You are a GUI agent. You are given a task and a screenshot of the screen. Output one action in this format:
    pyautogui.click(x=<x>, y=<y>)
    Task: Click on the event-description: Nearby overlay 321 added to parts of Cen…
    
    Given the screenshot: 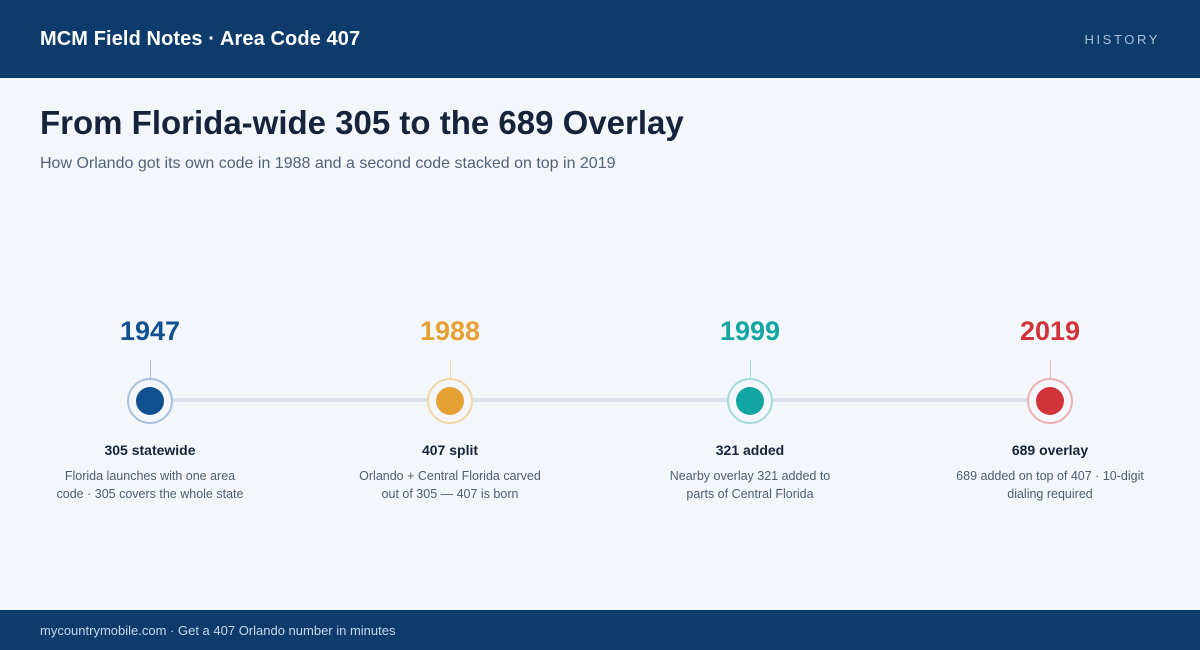 What is the action you would take?
    pyautogui.click(x=750, y=485)
    